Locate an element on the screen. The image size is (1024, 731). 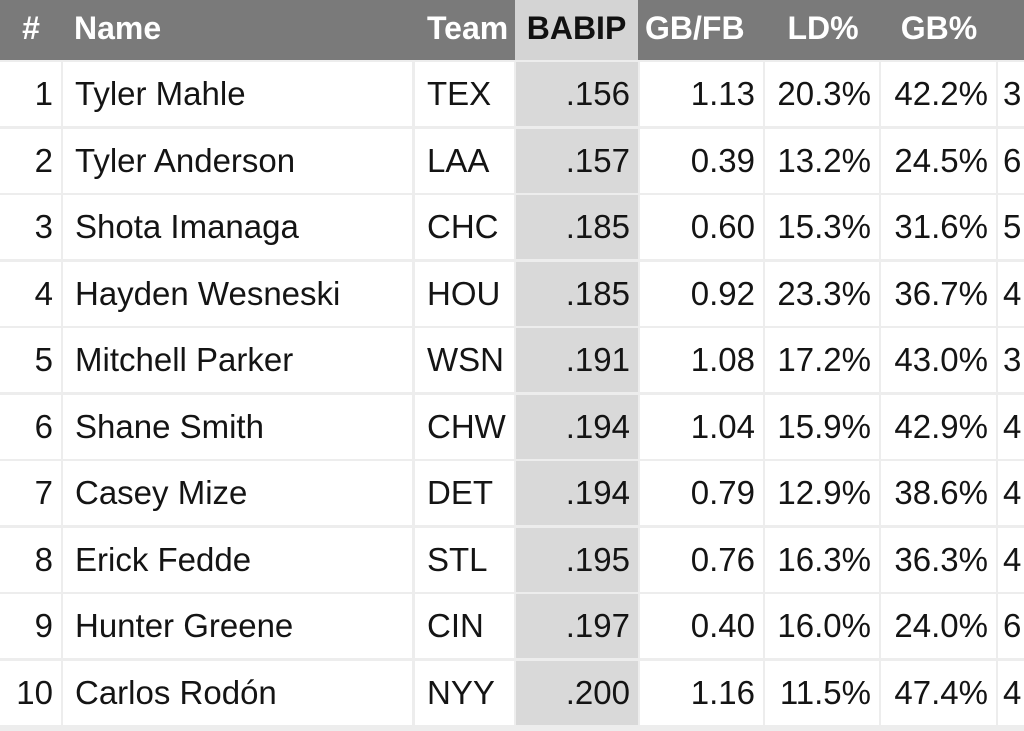
table-row: 8 Erick Fedde STL .195 0.76 16.3% 36.3% 4 is located at coordinates (512, 560).